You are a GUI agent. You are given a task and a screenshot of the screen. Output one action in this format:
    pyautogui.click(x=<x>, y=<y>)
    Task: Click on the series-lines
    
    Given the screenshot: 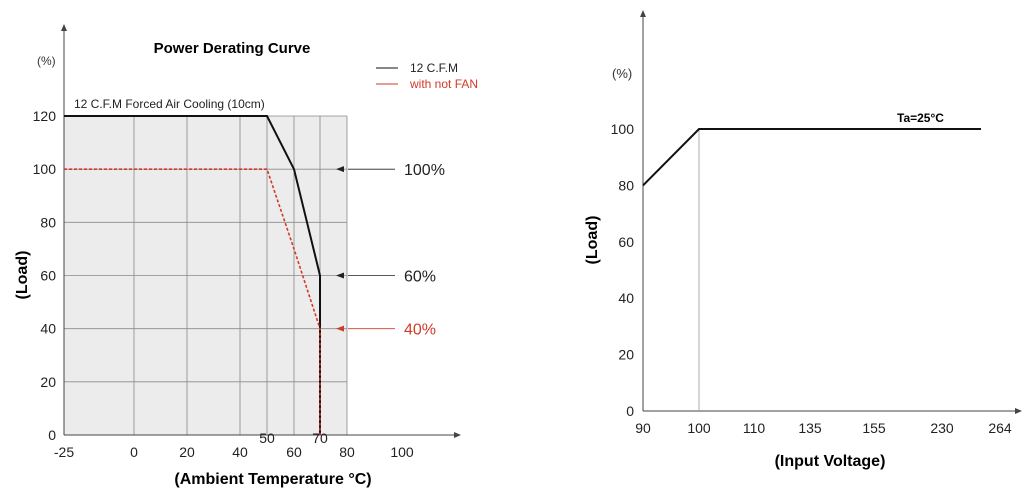 What is the action you would take?
    pyautogui.click(x=811, y=157)
    